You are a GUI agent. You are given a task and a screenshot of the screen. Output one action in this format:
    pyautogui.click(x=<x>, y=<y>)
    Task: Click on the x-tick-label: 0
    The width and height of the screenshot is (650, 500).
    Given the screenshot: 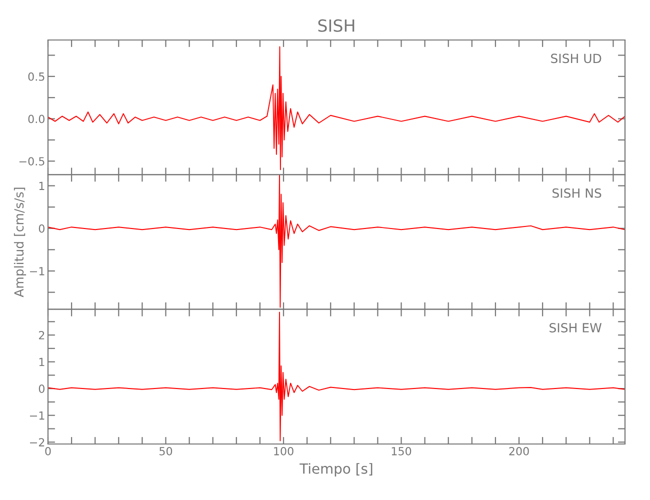 What is the action you would take?
    pyautogui.click(x=48, y=451)
    